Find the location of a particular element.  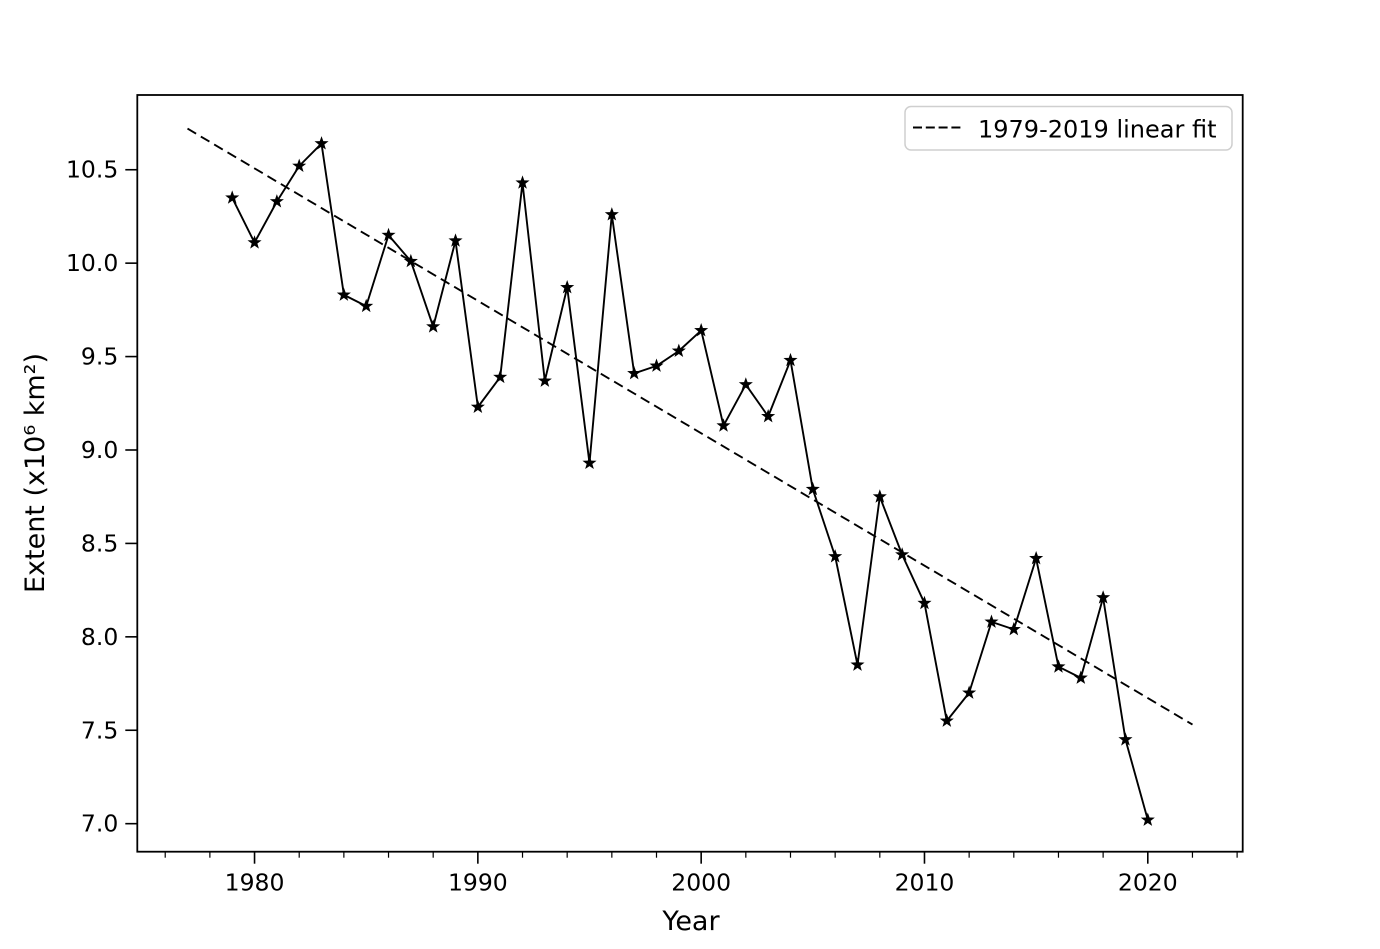

y-tick-label: 10.0 is located at coordinates (92, 263).